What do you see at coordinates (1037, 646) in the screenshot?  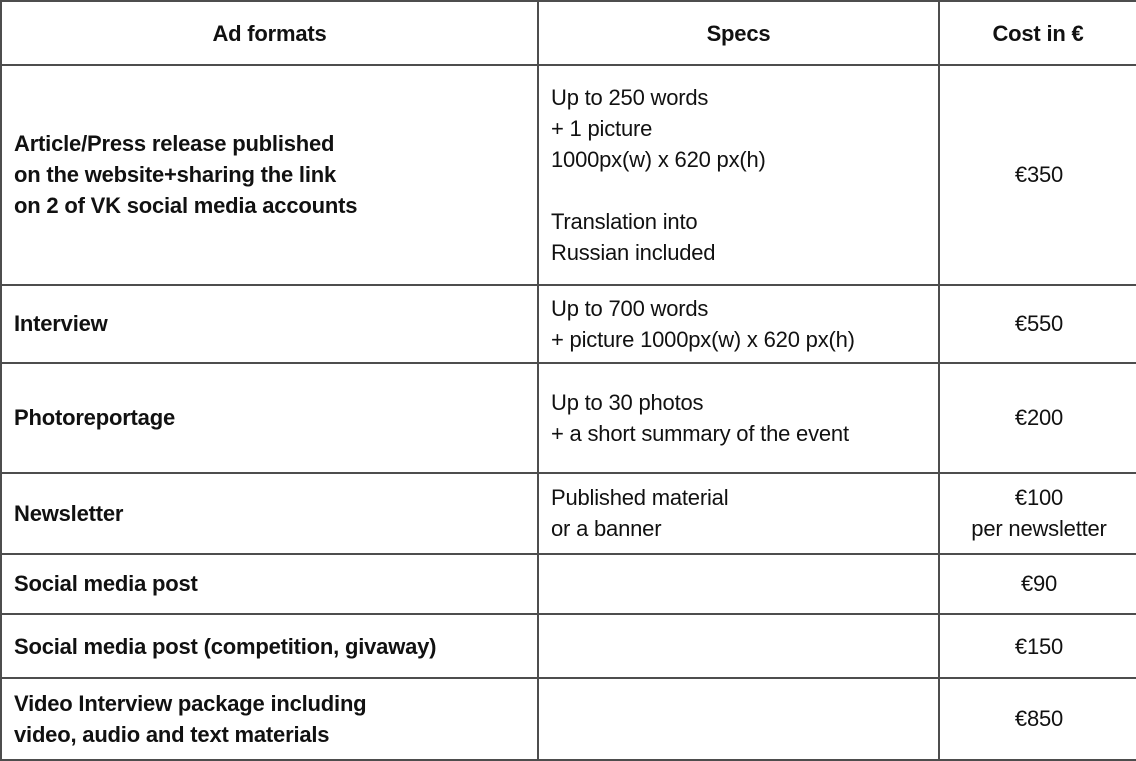 I see `cost-cell: €150` at bounding box center [1037, 646].